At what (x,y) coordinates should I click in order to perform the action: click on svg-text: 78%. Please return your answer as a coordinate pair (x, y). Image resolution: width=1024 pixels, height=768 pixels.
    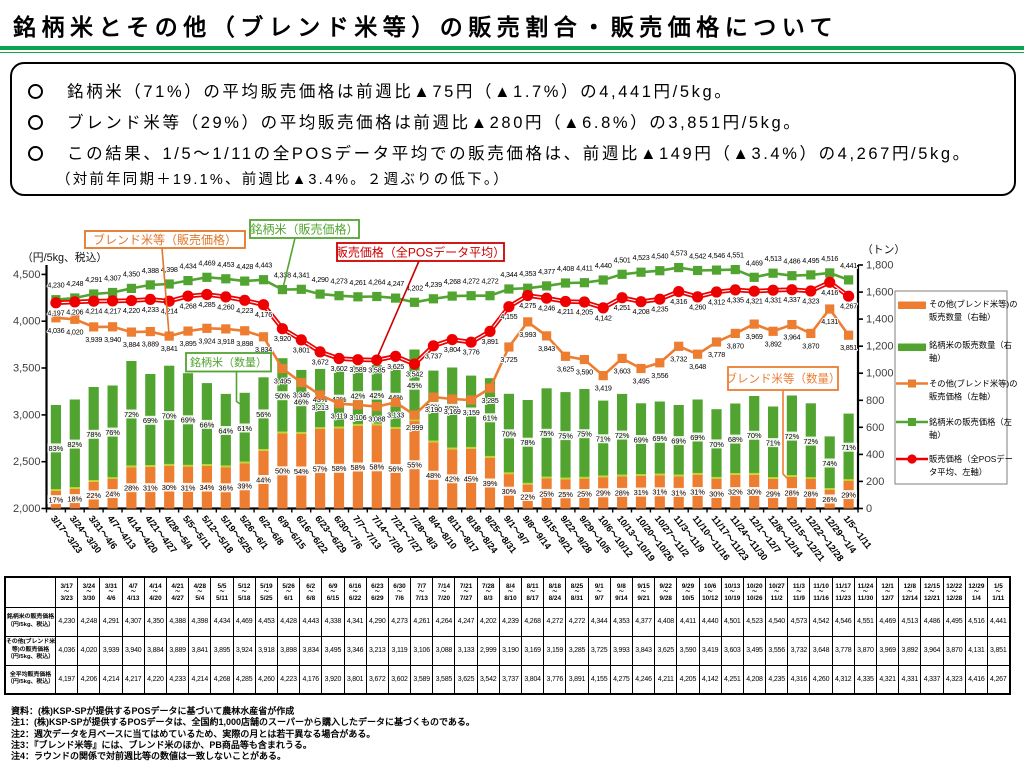
    Looking at the image, I should click on (93, 434).